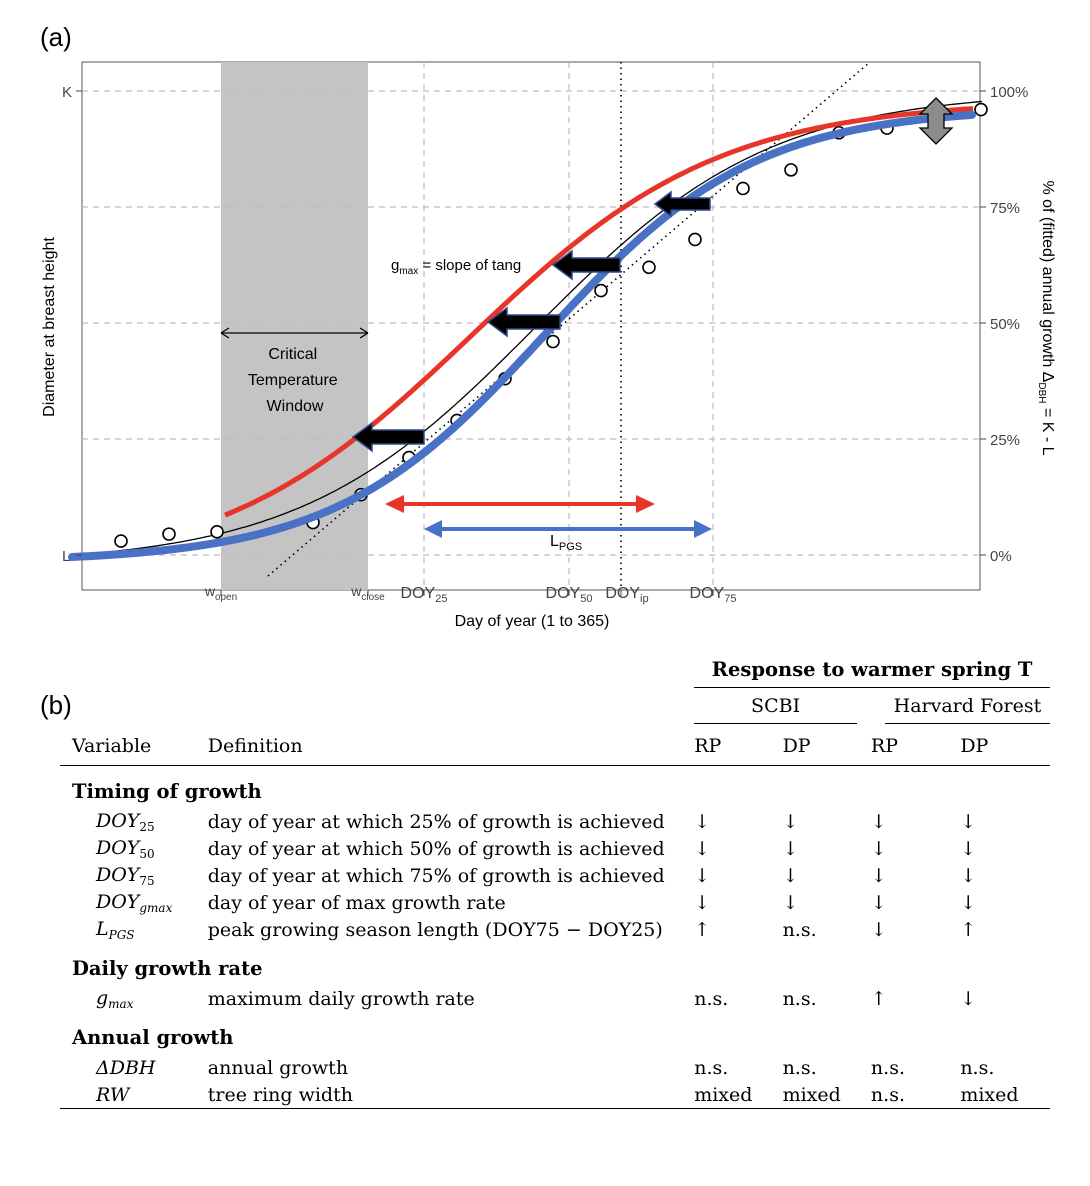  I want to click on col-definition: Definition, so click(255, 746).